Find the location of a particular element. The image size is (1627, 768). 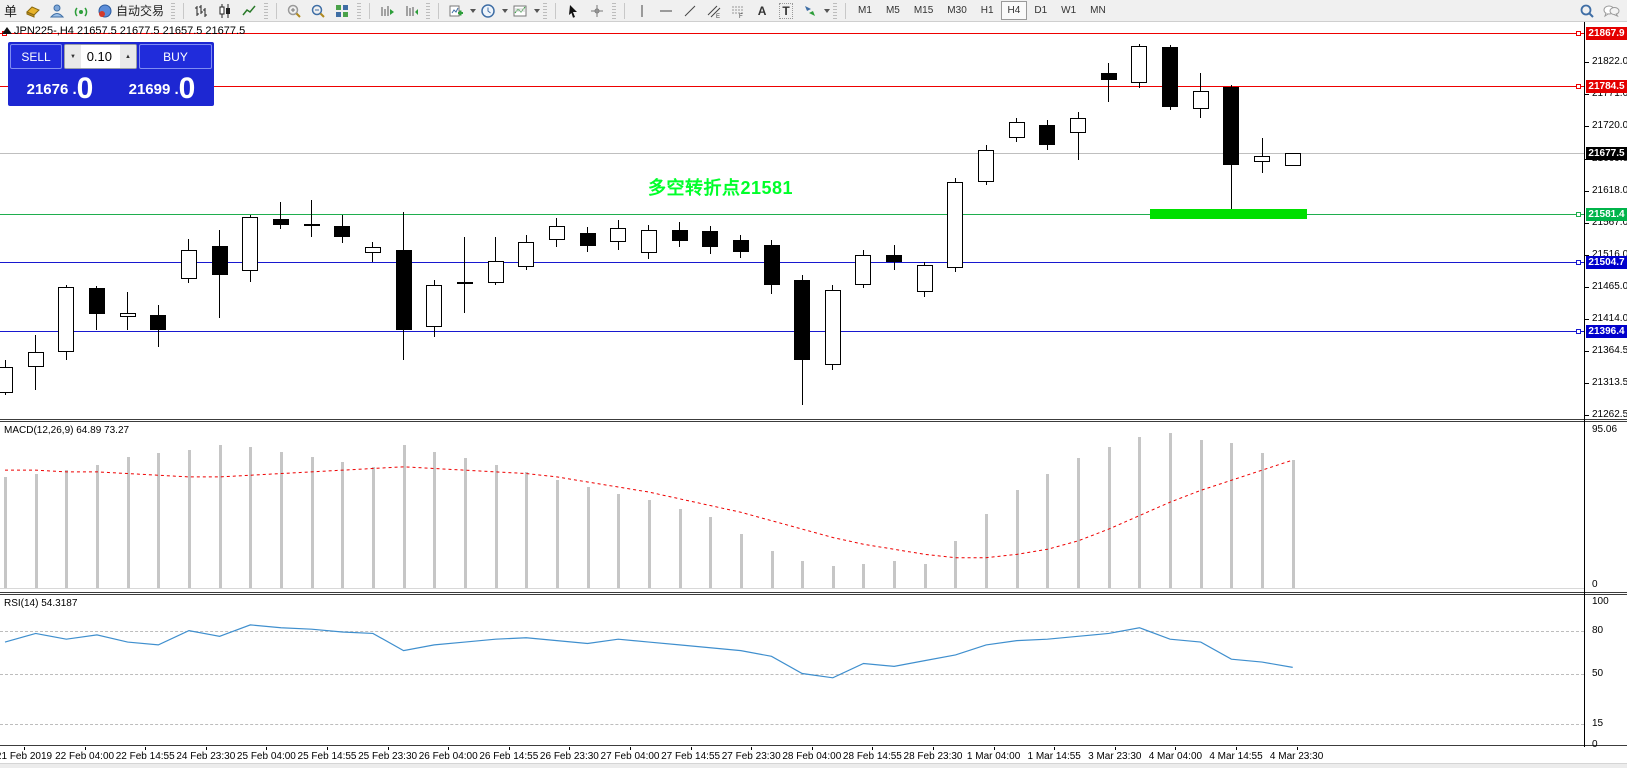

hline-21504.7 is located at coordinates (792, 262).